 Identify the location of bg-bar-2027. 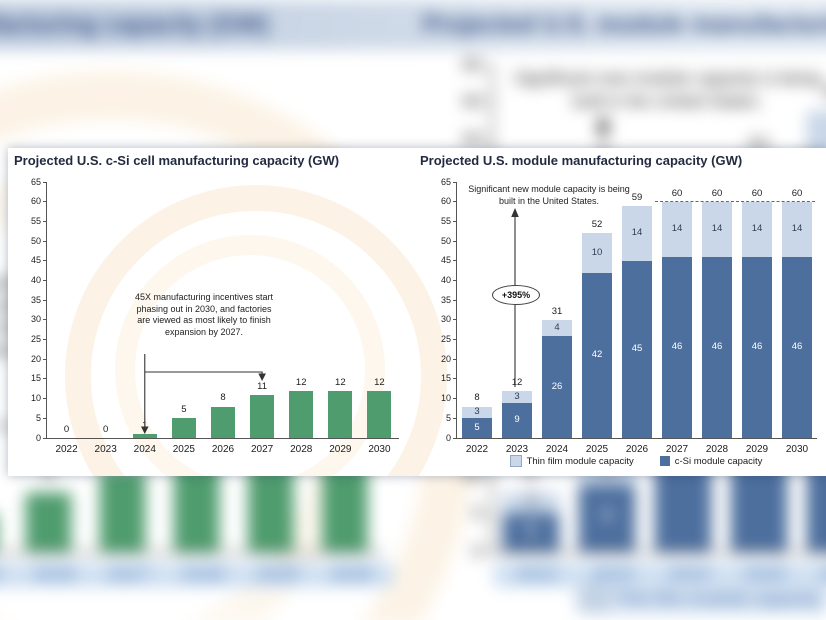
(122, 510).